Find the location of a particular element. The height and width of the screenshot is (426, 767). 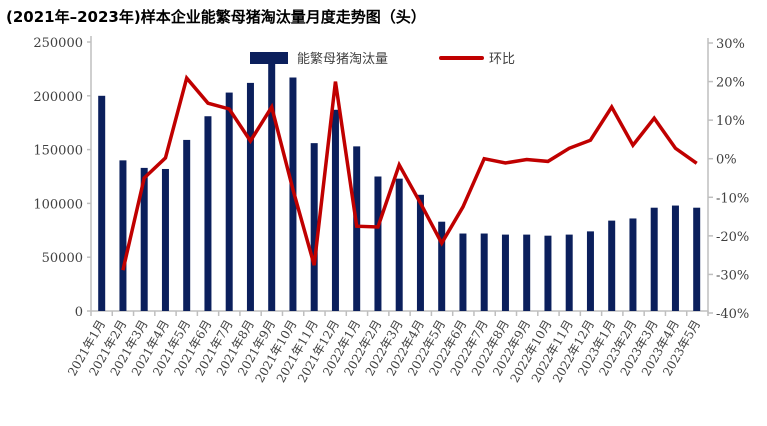

bar-2021年6月 is located at coordinates (208, 213).